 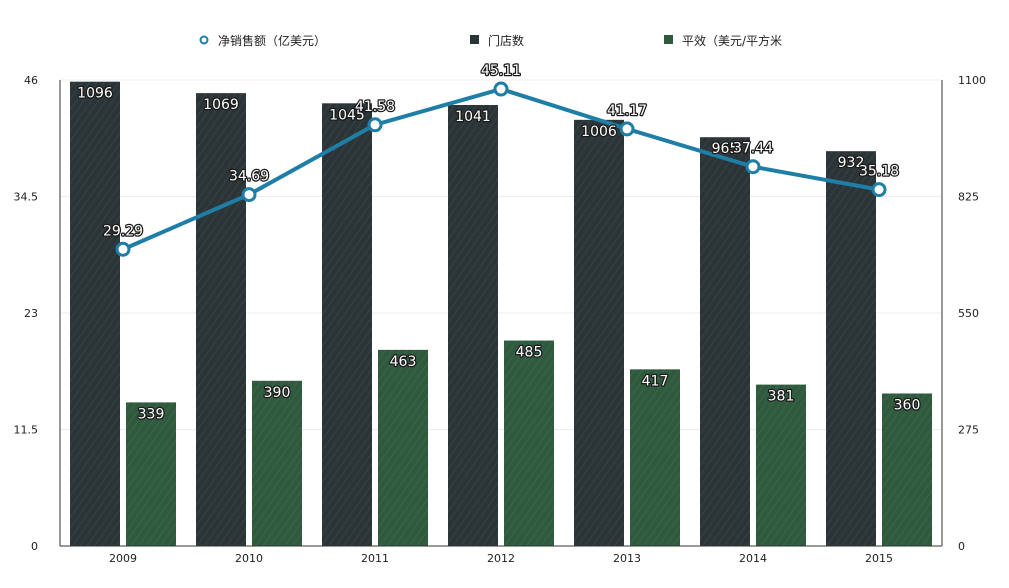 I want to click on line-value-label: 37.44, so click(x=753, y=149).